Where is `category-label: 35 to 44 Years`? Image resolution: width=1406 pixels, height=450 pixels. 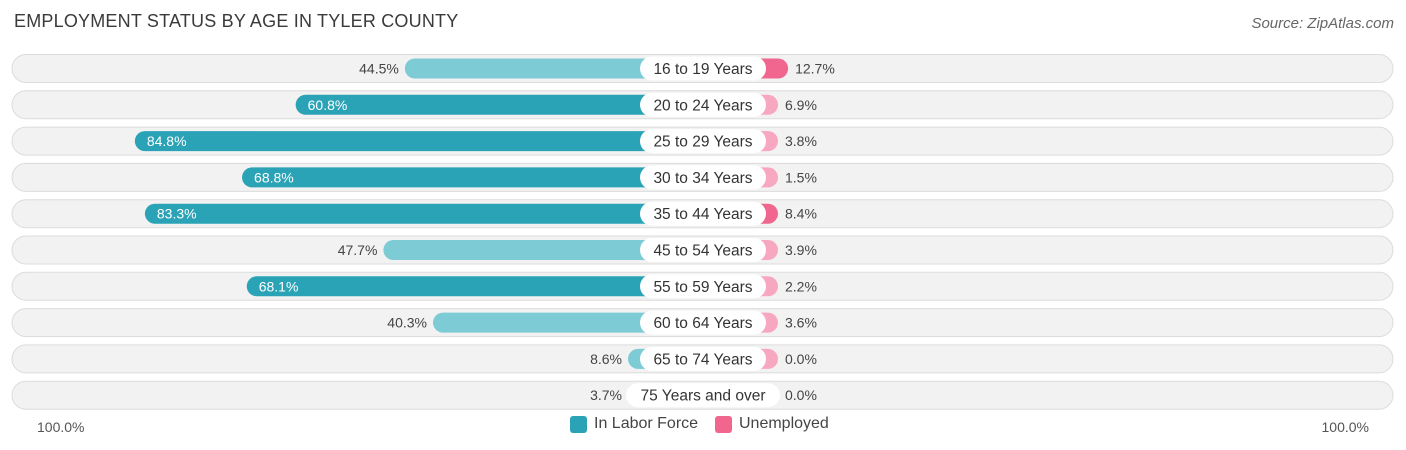 category-label: 35 to 44 Years is located at coordinates (702, 214).